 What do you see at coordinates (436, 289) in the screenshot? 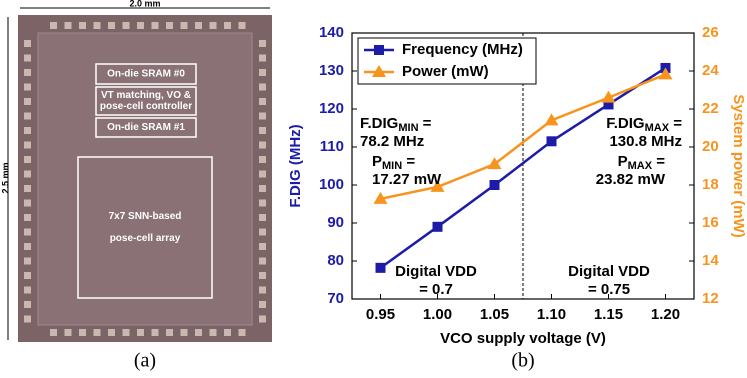
I see `annotation: = 0.7` at bounding box center [436, 289].